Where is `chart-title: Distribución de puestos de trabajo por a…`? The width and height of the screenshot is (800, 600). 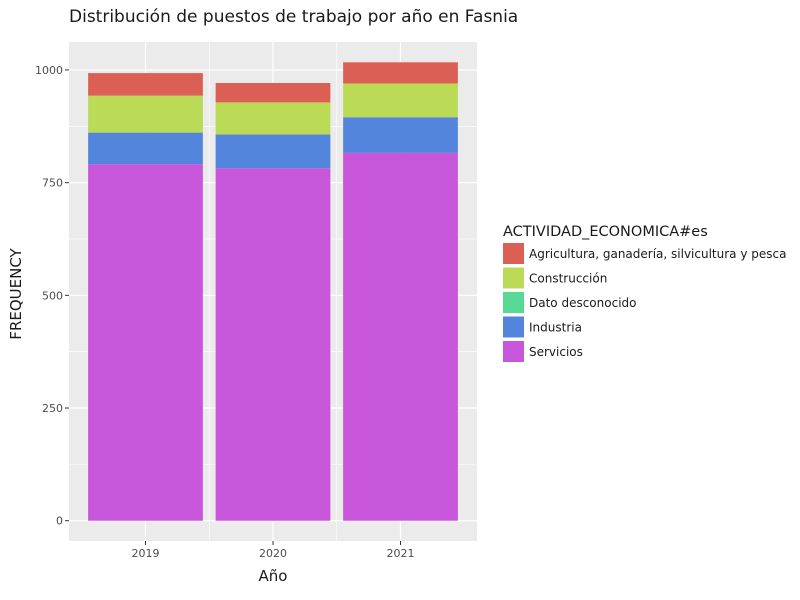
chart-title: Distribución de puestos de trabajo por a… is located at coordinates (293, 17).